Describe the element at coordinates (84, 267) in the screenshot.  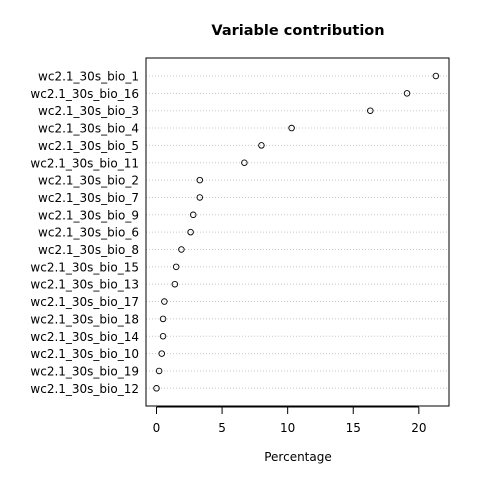
I see `category-label: wc2.1_30s_bio_15` at that location.